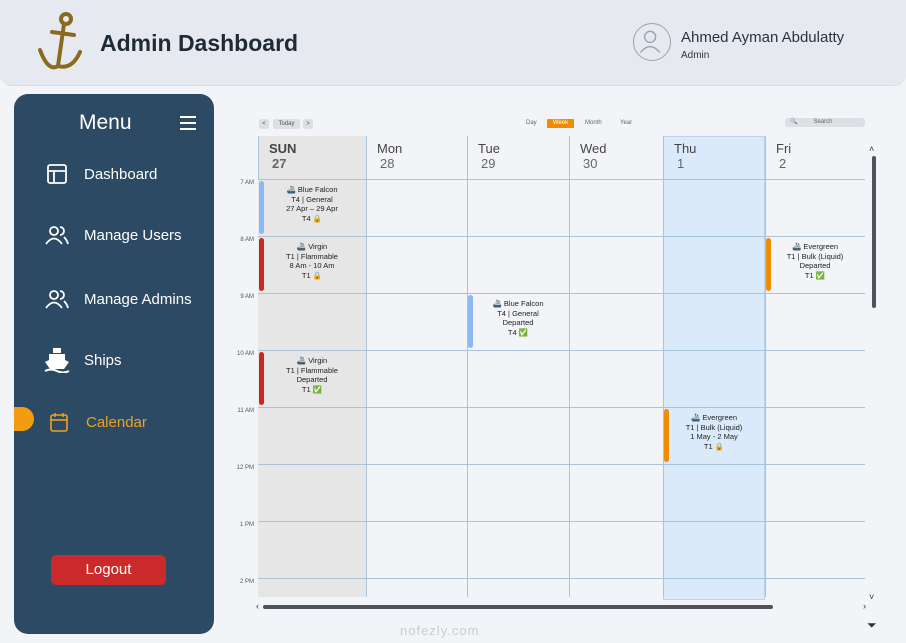  Describe the element at coordinates (489, 148) in the screenshot. I see `day-name: Tue` at that location.